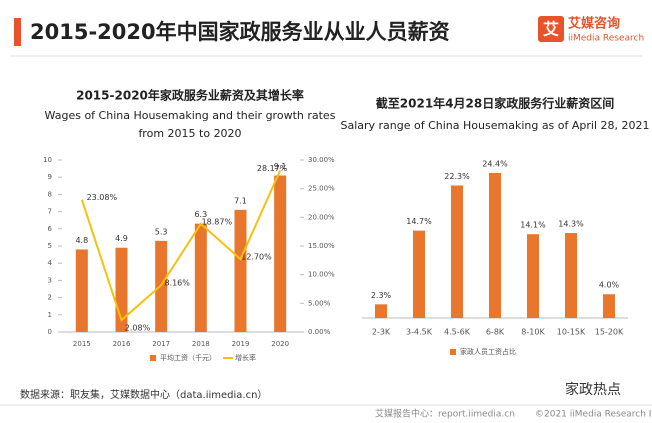 The height and width of the screenshot is (423, 652). What do you see at coordinates (201, 344) in the screenshot?
I see `x-tick-label: 2018` at bounding box center [201, 344].